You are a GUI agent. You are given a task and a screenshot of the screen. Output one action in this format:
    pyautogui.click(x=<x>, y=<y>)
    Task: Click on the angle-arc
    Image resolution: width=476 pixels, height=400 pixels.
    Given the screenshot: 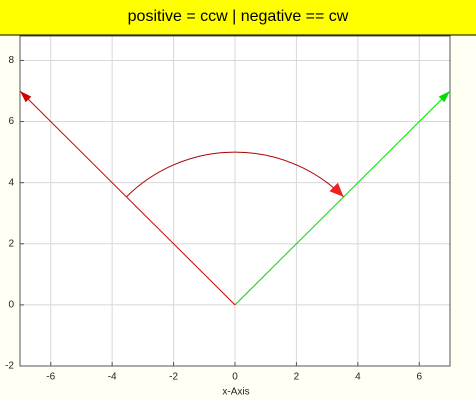 What is the action you would take?
    pyautogui.click(x=235, y=174)
    